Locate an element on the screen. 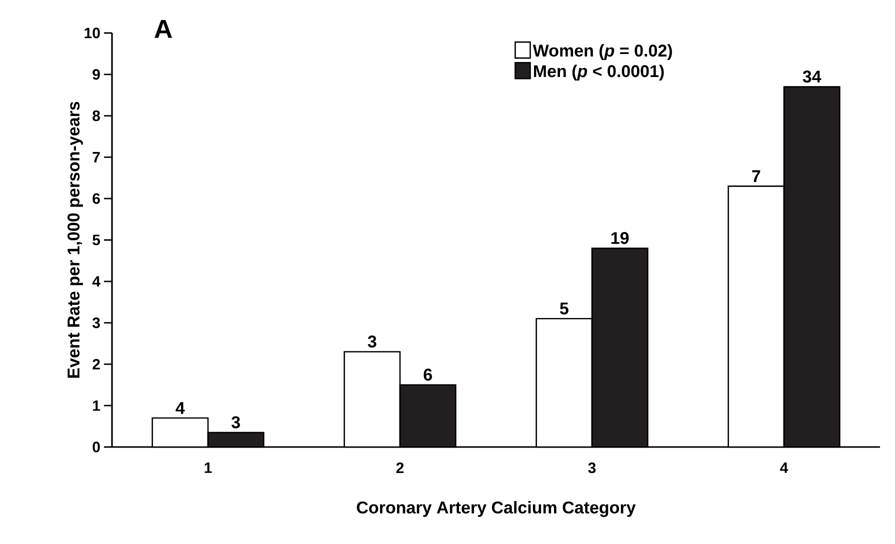 The width and height of the screenshot is (895, 544). y-tick-label: 0 is located at coordinates (96, 447).